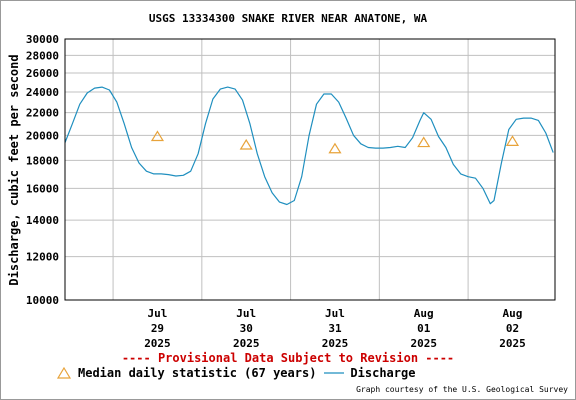  I want to click on y-tick-label: 28000, so click(42, 55).